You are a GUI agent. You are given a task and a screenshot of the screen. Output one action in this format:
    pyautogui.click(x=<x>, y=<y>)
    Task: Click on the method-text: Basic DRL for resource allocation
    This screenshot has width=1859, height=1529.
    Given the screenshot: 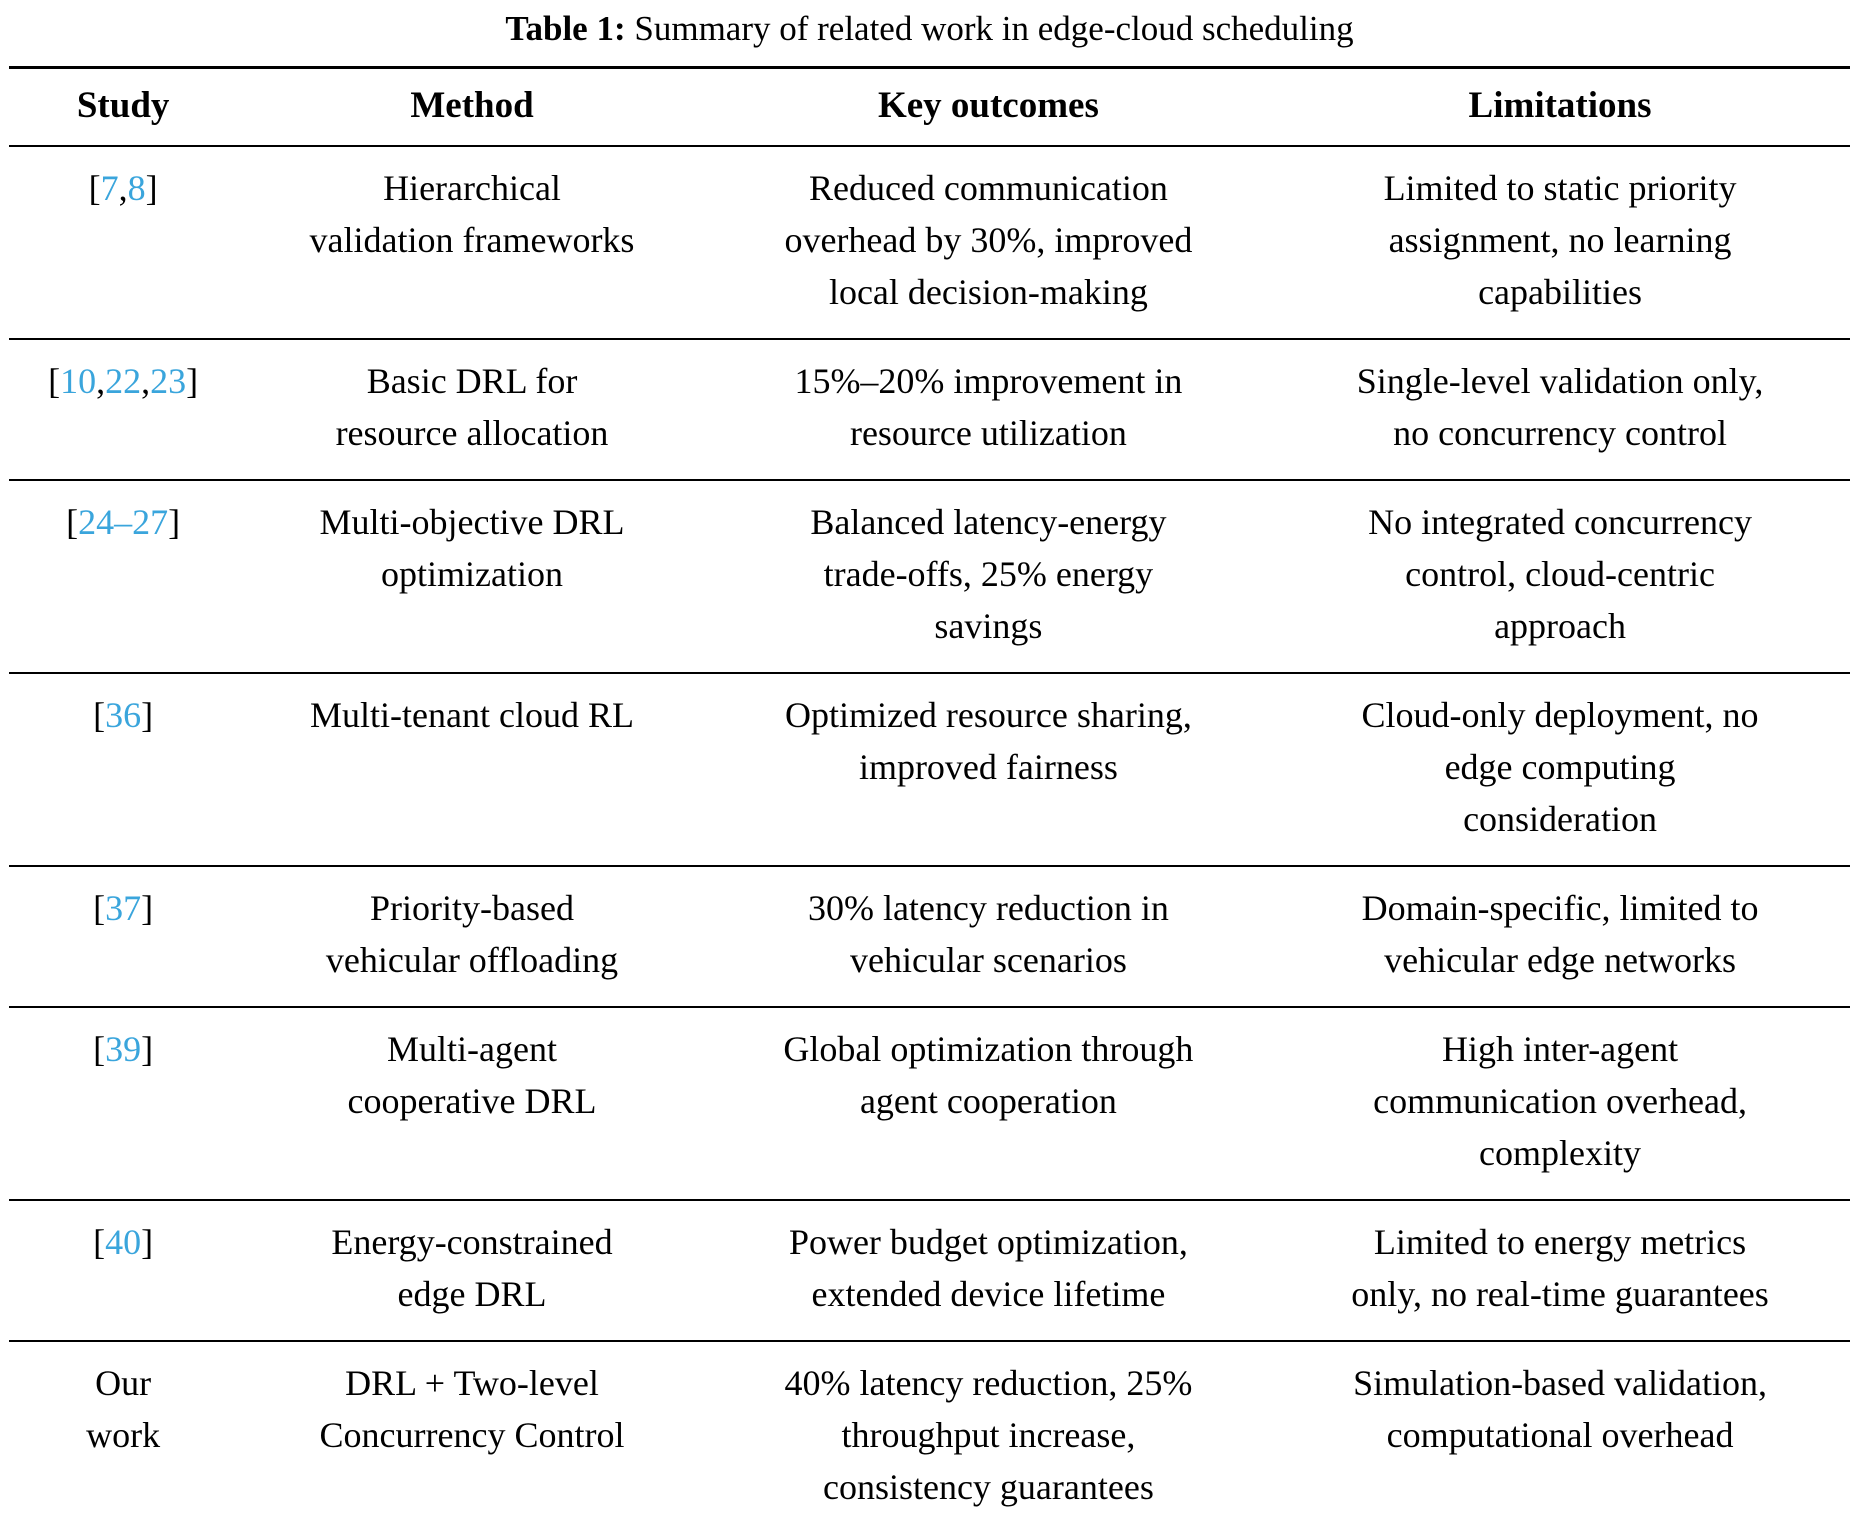 What is the action you would take?
    pyautogui.click(x=472, y=407)
    